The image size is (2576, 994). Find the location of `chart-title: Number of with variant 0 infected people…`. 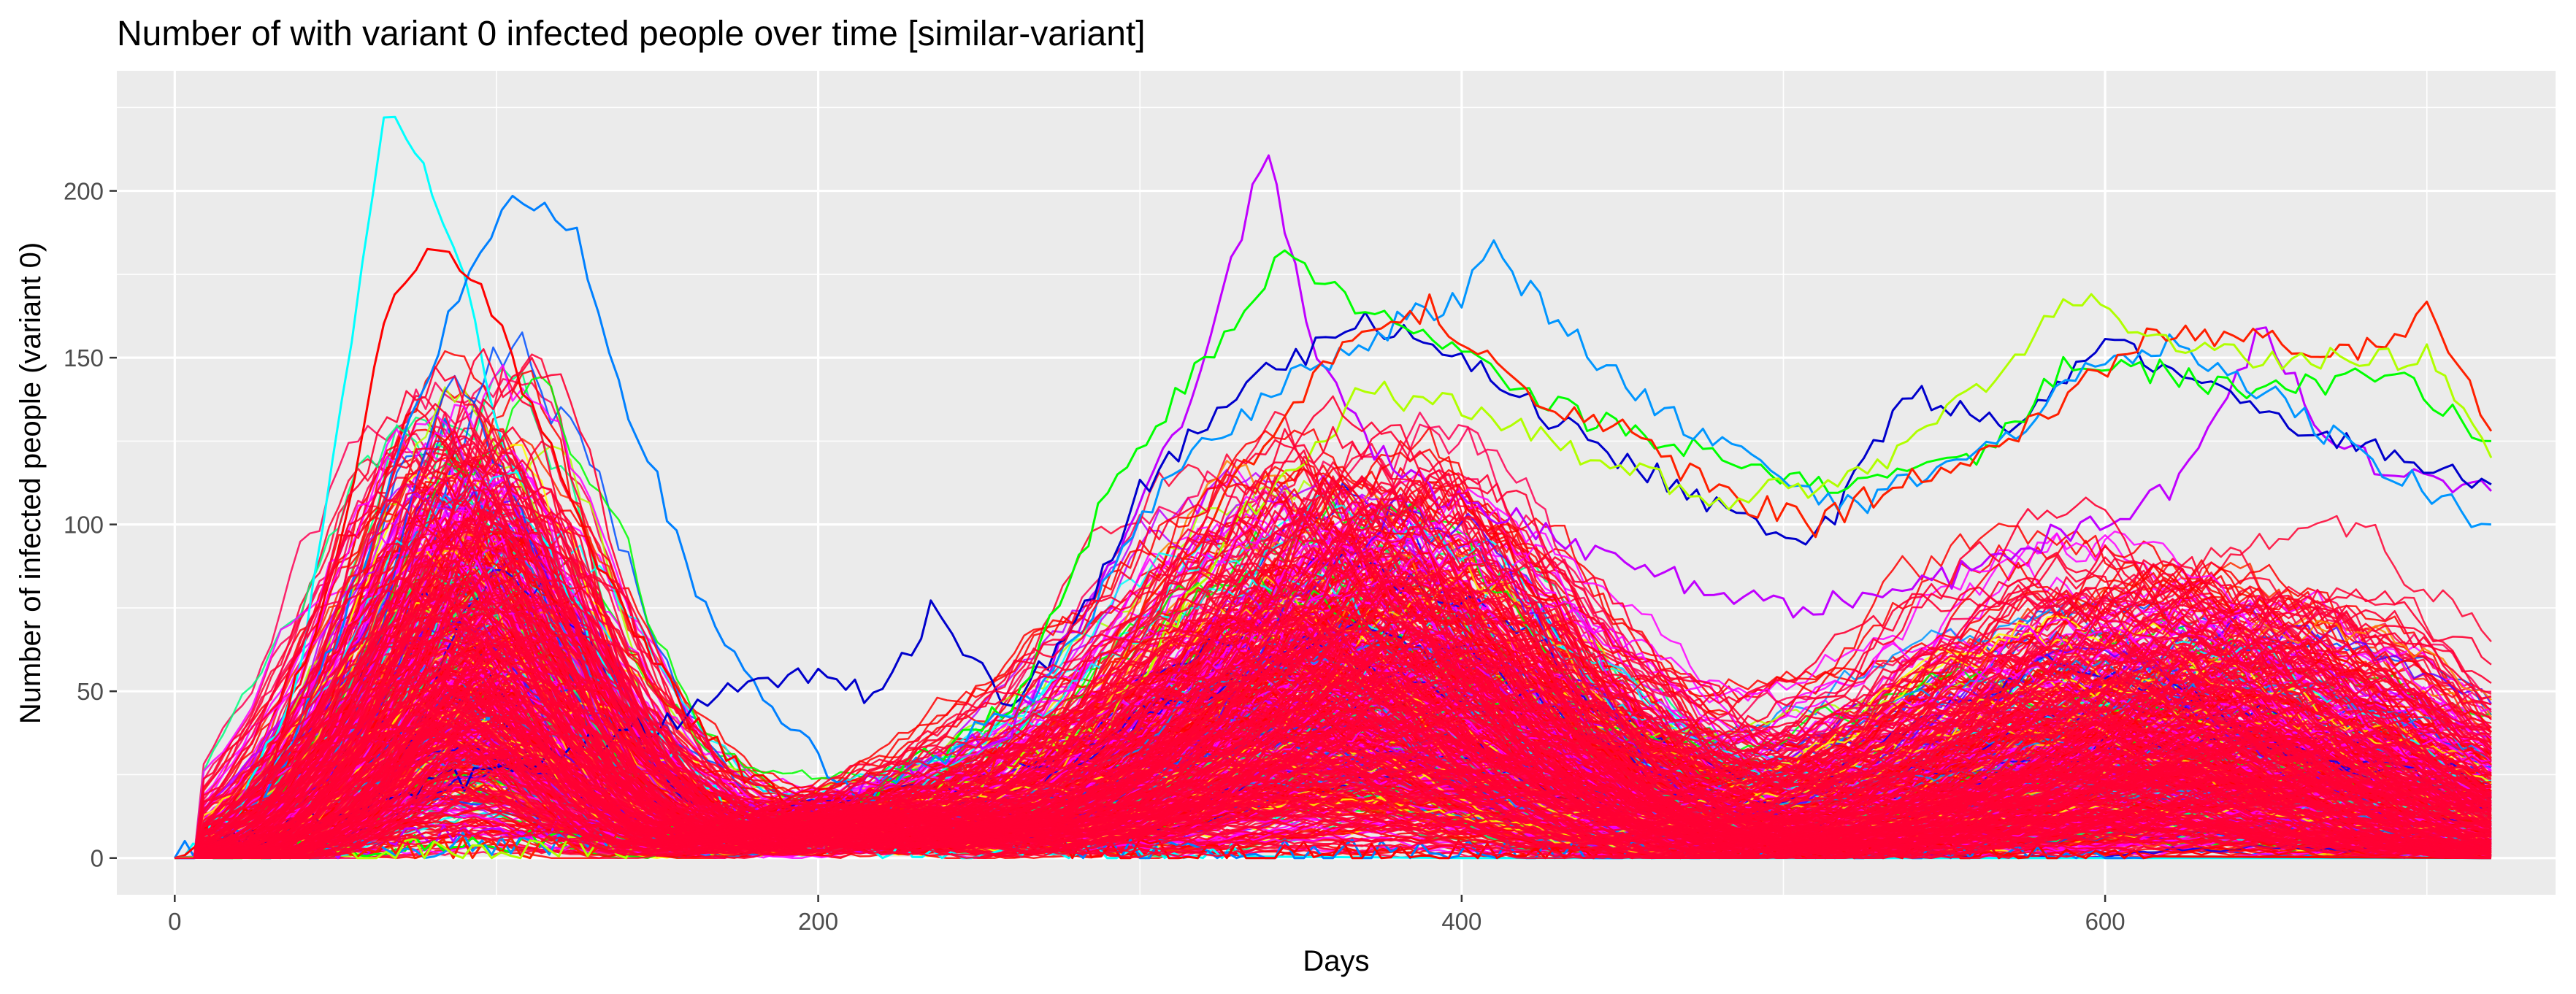

chart-title: Number of with variant 0 infected people… is located at coordinates (631, 34).